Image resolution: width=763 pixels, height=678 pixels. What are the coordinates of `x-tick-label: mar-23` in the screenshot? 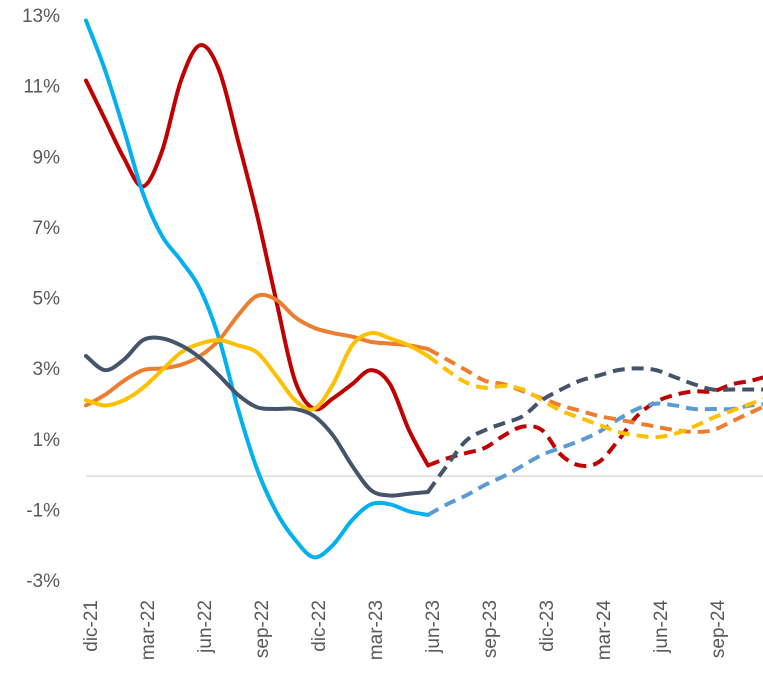 It's located at (376, 630).